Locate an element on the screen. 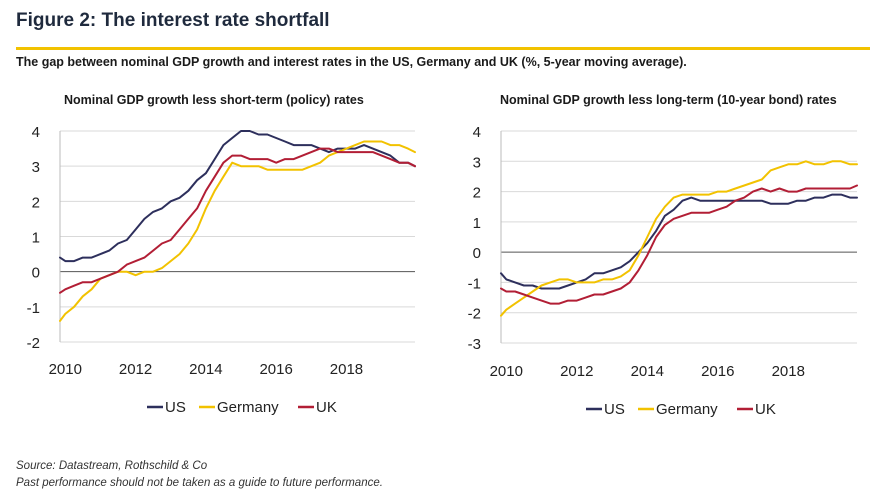 The width and height of the screenshot is (884, 504). title-rule is located at coordinates (443, 48).